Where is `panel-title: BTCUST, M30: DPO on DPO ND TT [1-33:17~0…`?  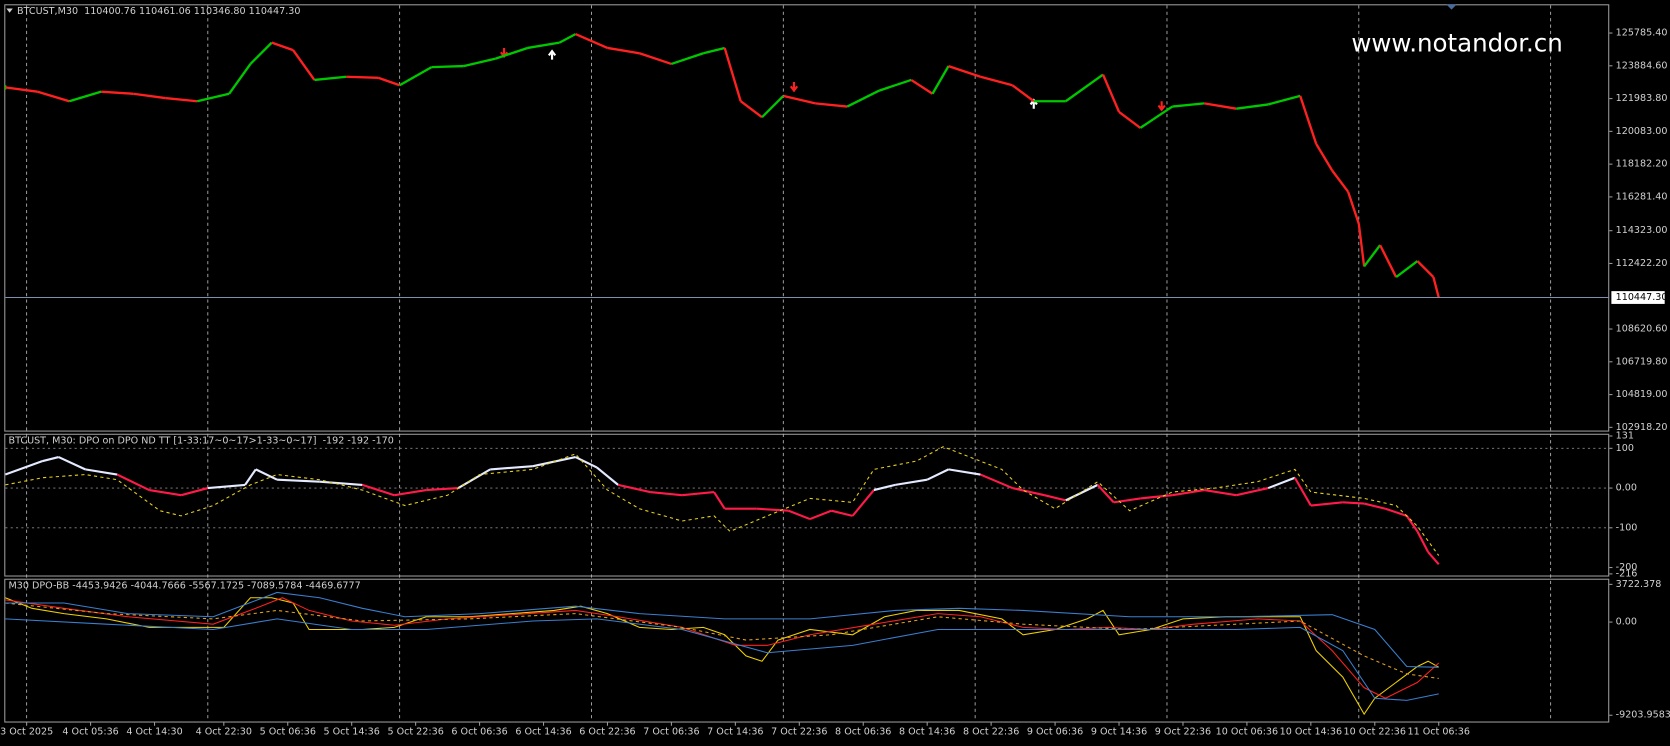 panel-title: BTCUST, M30: DPO on DPO ND TT [1-33:17~0… is located at coordinates (201, 441).